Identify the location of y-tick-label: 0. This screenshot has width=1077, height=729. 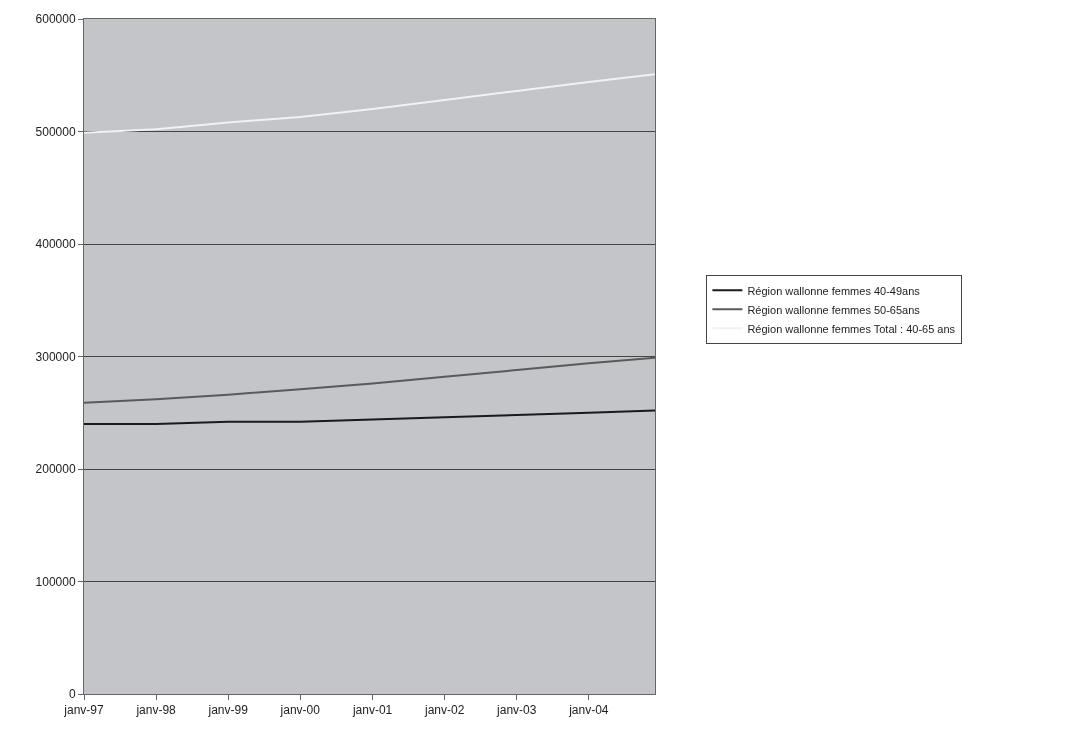
(72, 694).